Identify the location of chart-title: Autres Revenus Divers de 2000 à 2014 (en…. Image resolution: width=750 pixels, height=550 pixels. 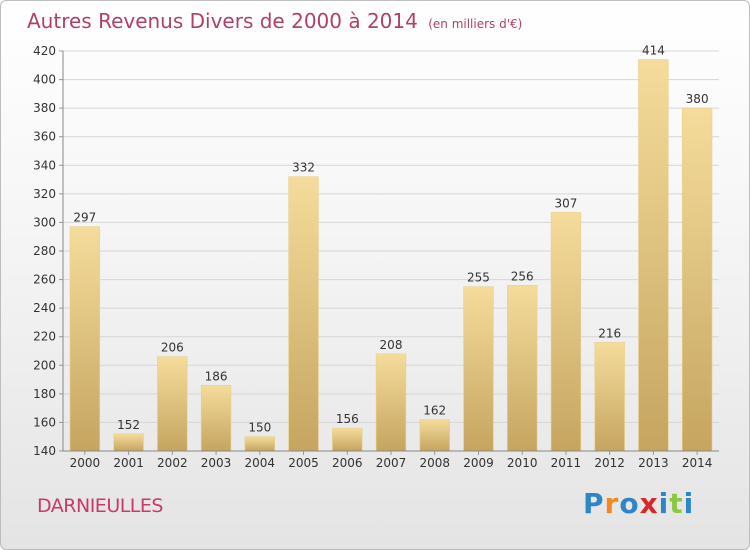
(274, 21).